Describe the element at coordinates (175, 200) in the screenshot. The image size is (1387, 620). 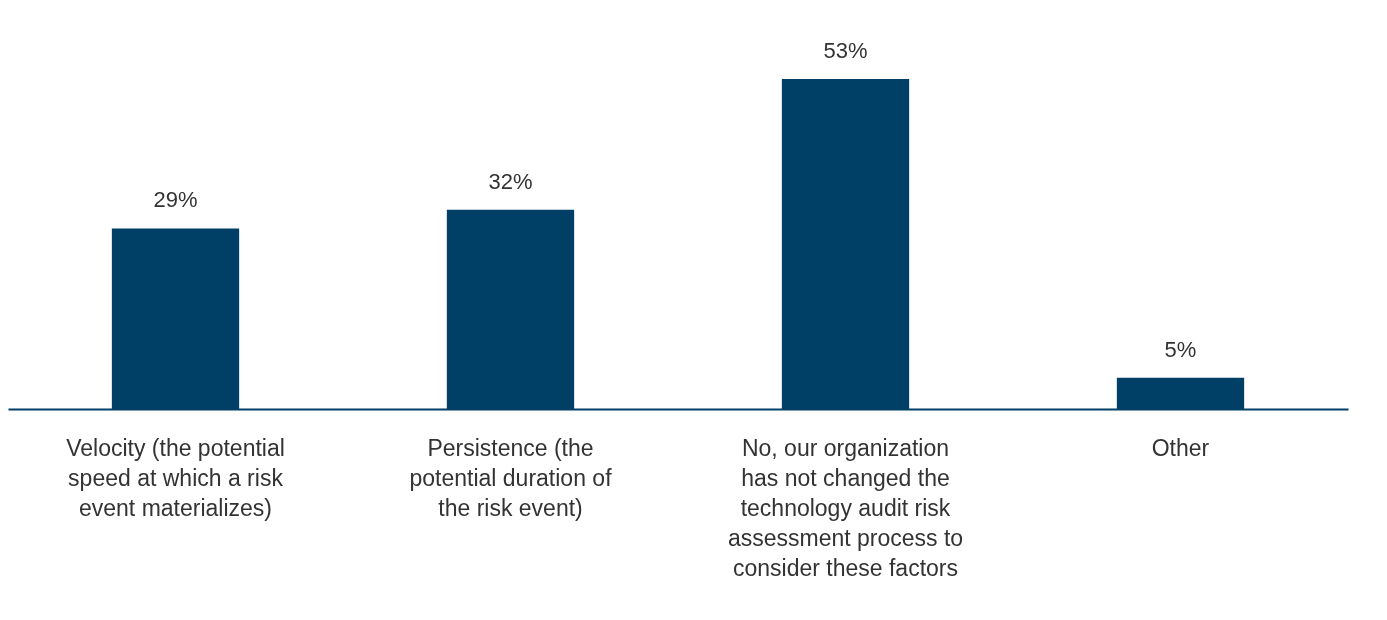
I see `data-label: 29%` at that location.